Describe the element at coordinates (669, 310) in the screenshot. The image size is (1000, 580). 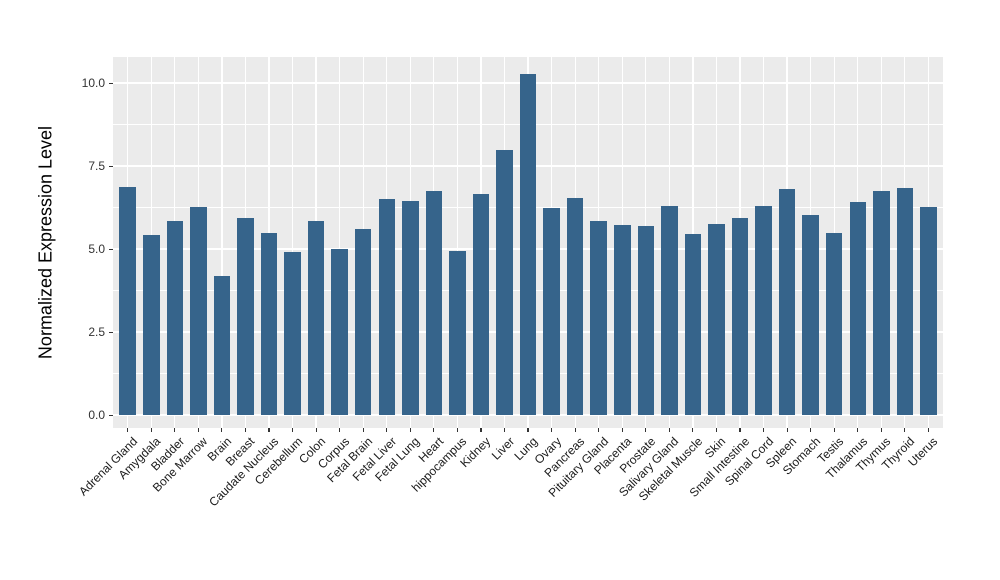
I see `bar-salivary-gland` at that location.